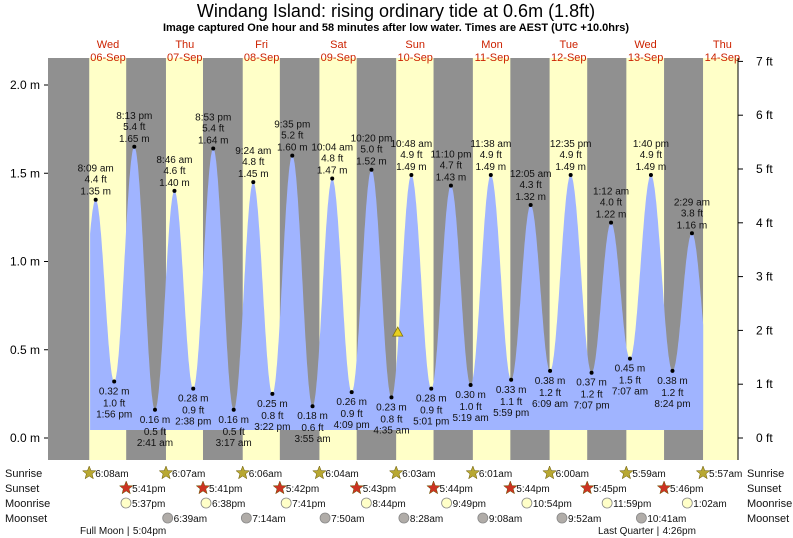  Describe the element at coordinates (332, 148) in the screenshot. I see `high-tide-label: 10:04 am` at that location.